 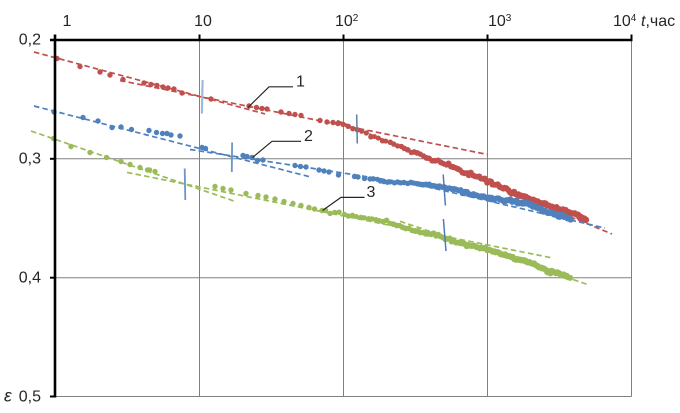 I want to click on svg-text: 10, so click(x=203, y=21).